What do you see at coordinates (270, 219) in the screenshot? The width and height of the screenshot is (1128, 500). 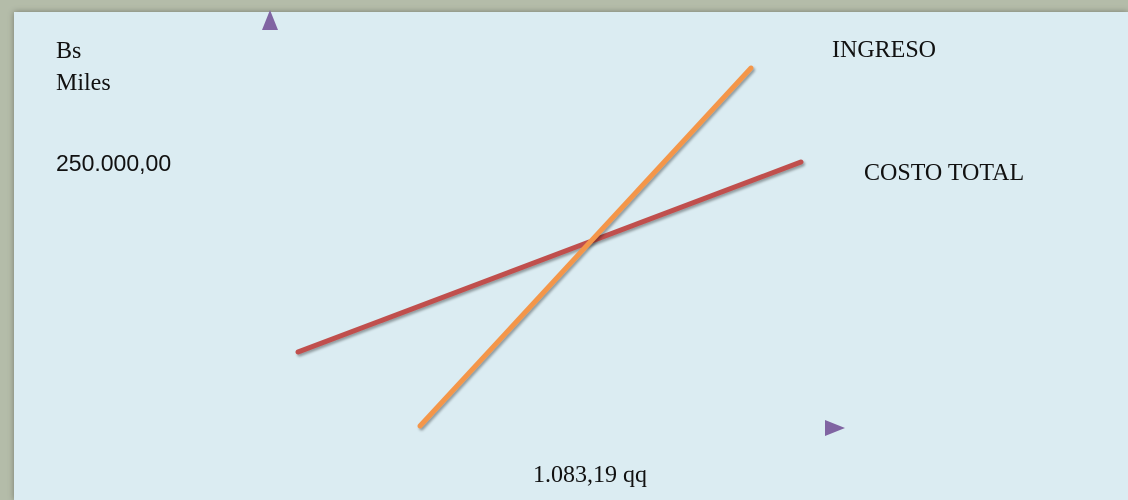 I see `y-axis` at bounding box center [270, 219].